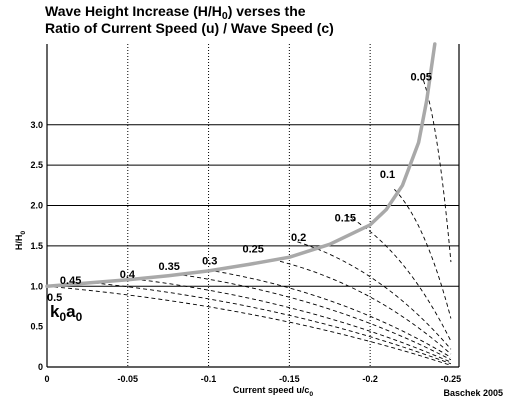 The width and height of the screenshot is (505, 400). What do you see at coordinates (36, 327) in the screenshot?
I see `y-tick-label: 0.5` at bounding box center [36, 327].